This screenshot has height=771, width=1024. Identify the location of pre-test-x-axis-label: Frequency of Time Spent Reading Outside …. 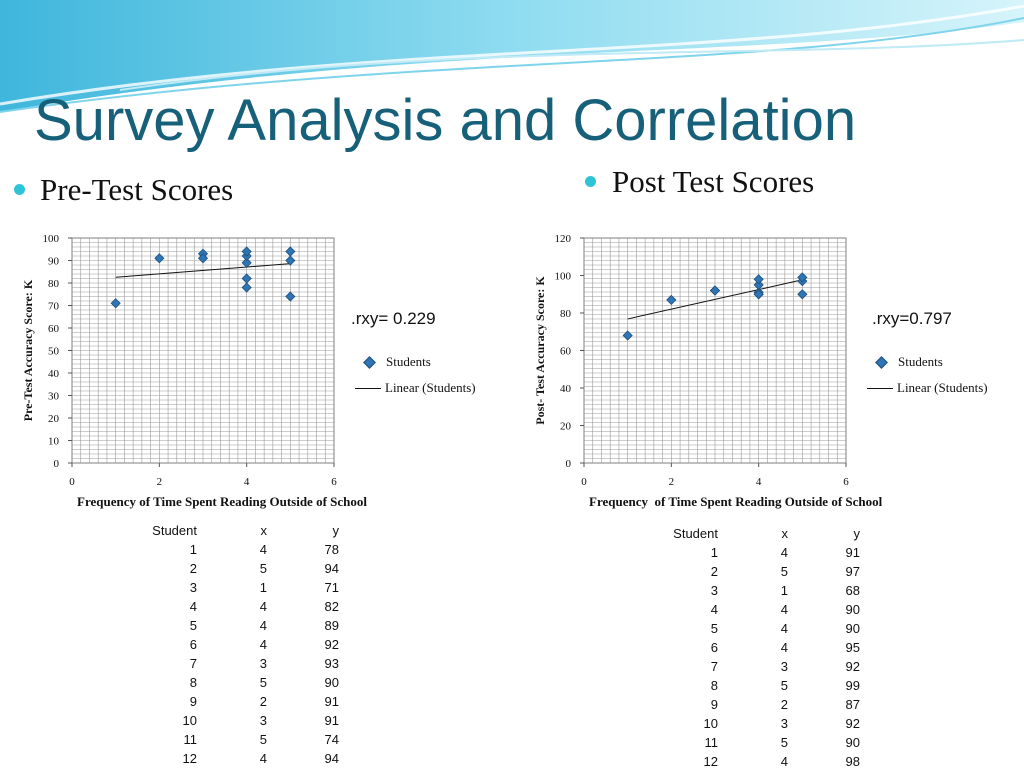
(222, 501).